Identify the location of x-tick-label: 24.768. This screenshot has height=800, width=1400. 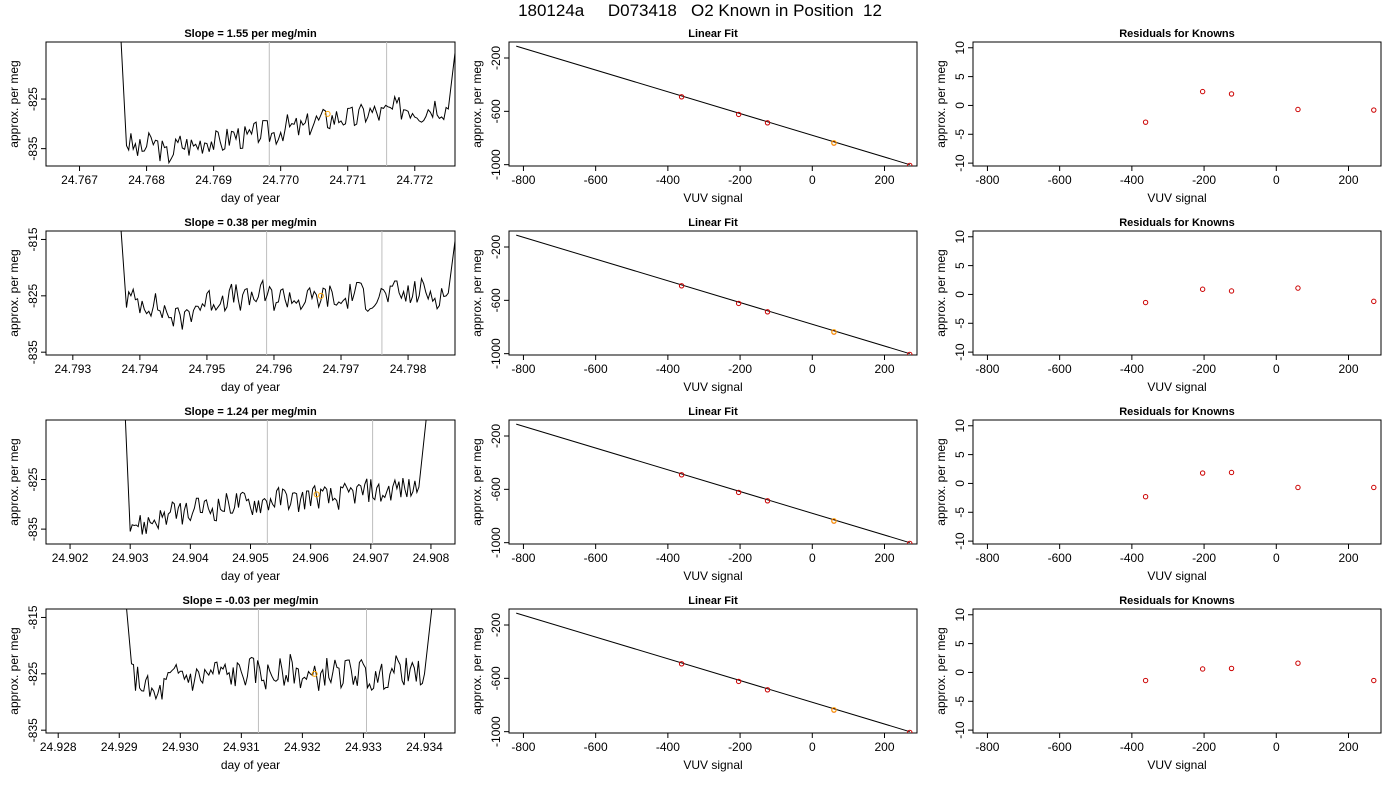
(146, 180).